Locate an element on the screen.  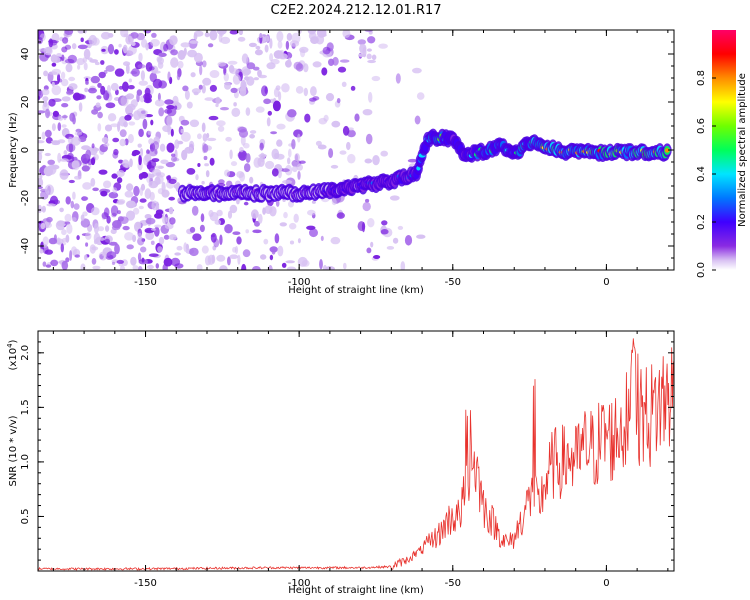
snr-xlabel: Height of straight line (km) is located at coordinates (356, 590).